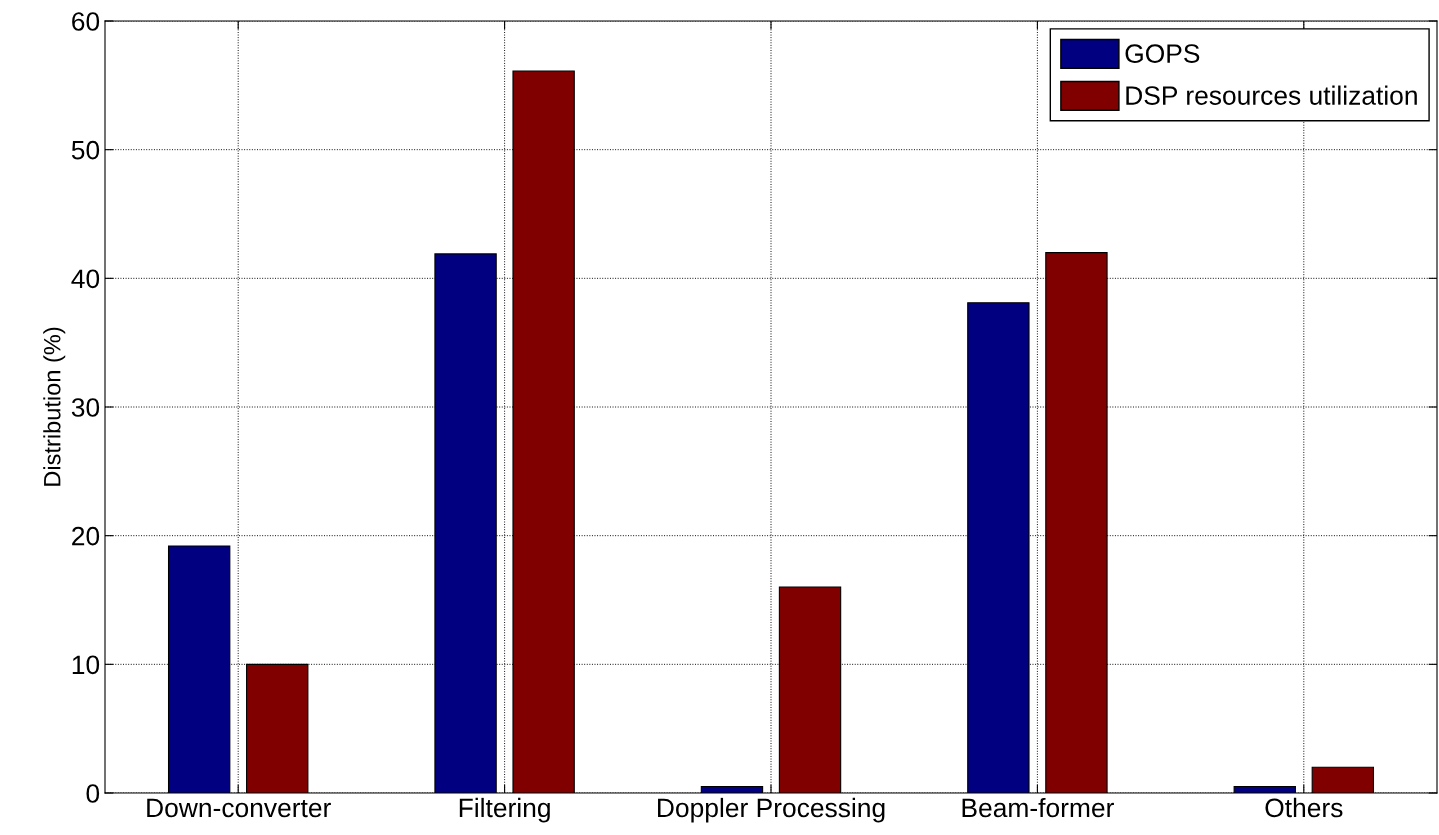  I want to click on y-axis-title: Distribution (%), so click(54, 406).